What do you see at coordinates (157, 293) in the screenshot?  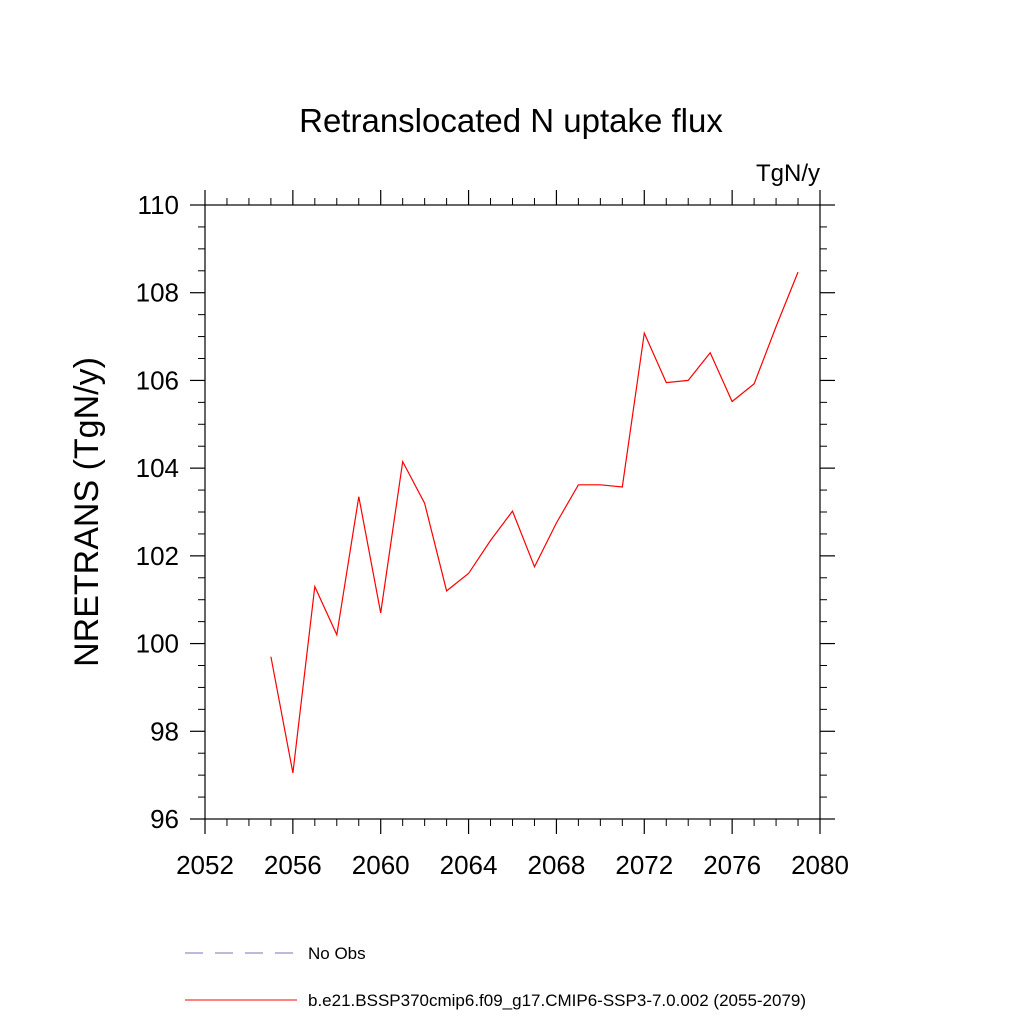 I see `y-tick-label: 108` at bounding box center [157, 293].